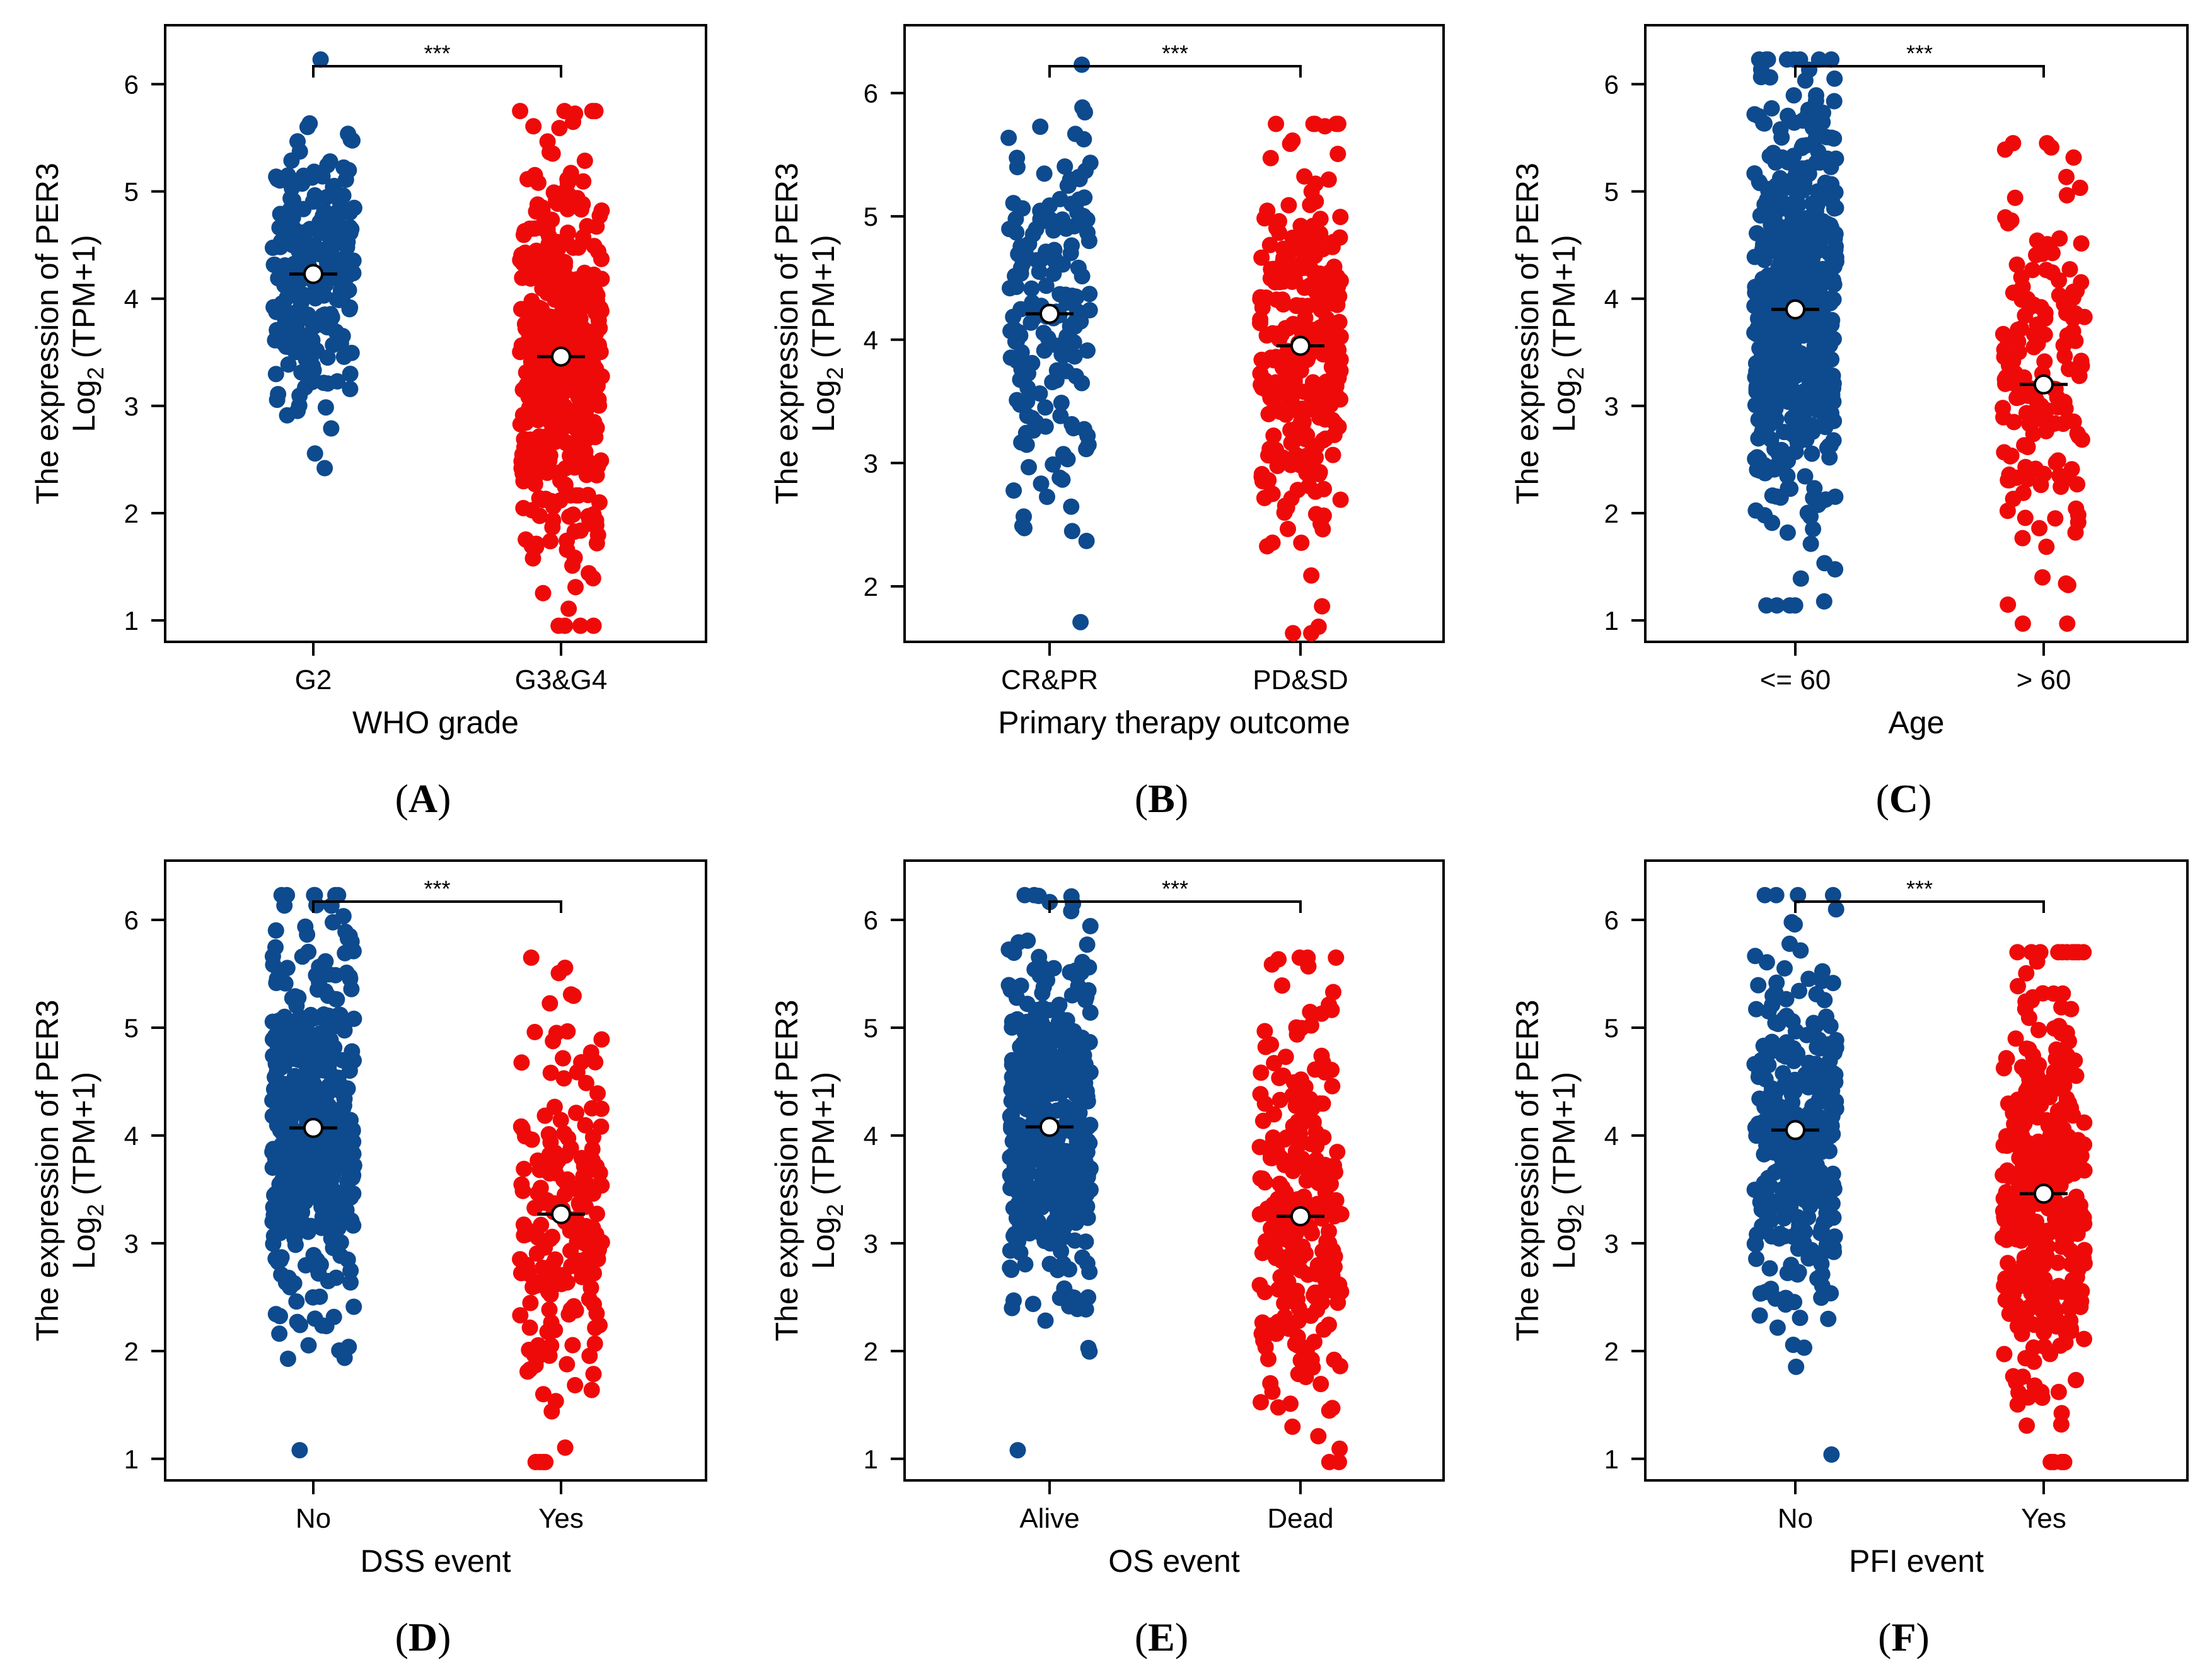  What do you see at coordinates (1161, 798) in the screenshot?
I see `panel-label: (B)` at bounding box center [1161, 798].